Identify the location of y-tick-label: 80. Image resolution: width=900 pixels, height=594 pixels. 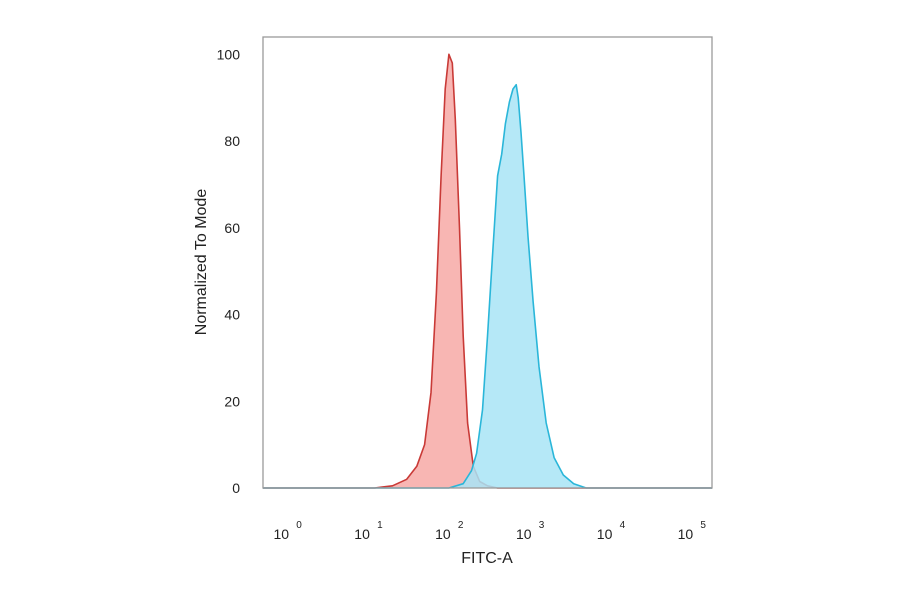
(232, 141).